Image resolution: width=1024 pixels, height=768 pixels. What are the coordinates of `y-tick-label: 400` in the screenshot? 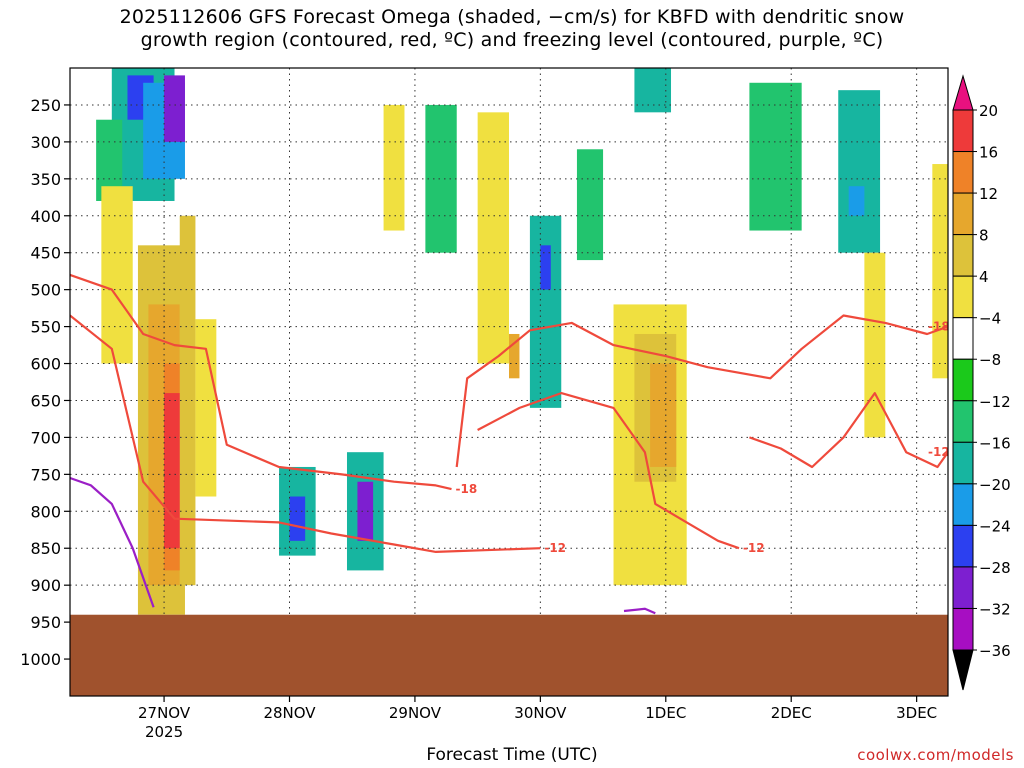 It's located at (45, 216).